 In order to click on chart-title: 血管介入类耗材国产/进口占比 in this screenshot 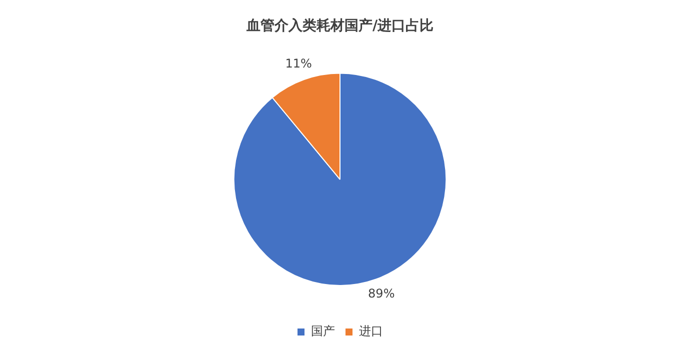, I will do `click(339, 25)`.